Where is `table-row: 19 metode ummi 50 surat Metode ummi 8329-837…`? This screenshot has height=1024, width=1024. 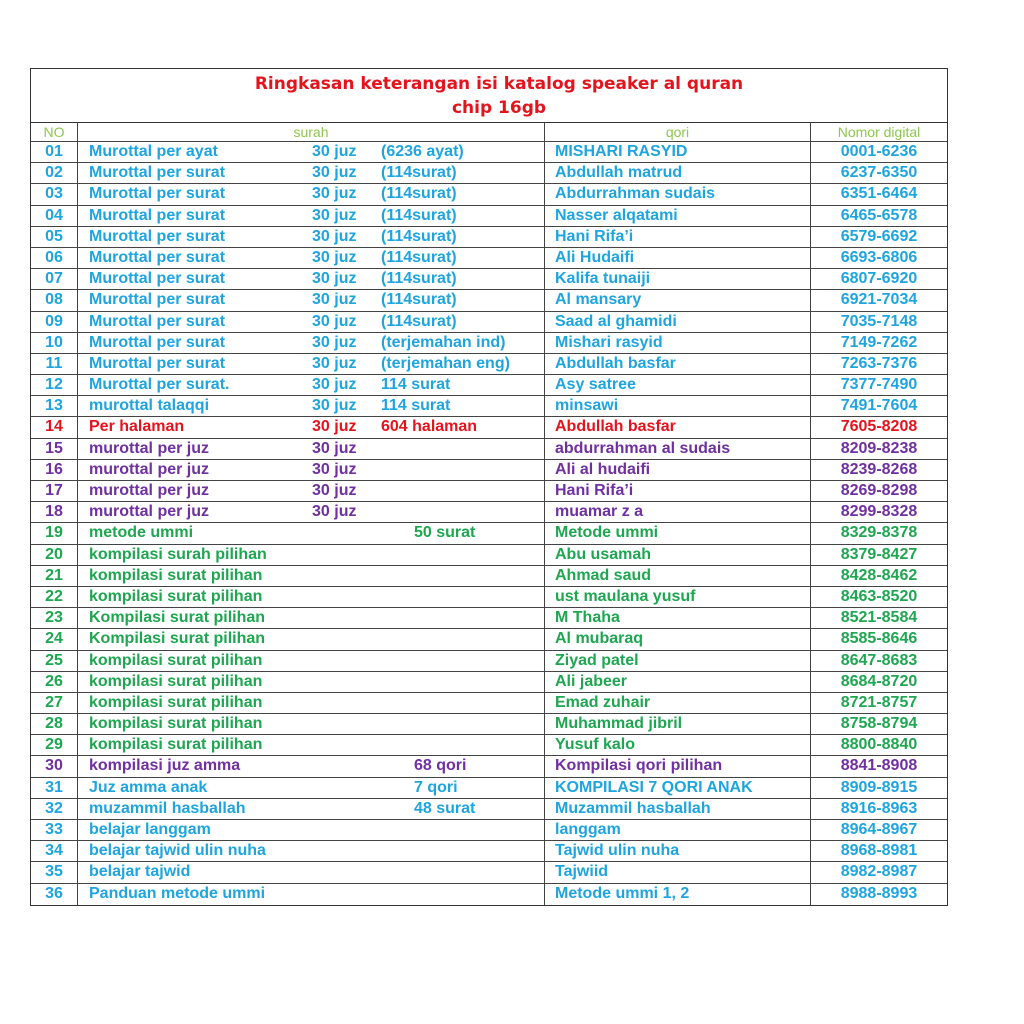
table-row: 19 metode ummi 50 surat Metode ummi 8329-837… is located at coordinates (489, 534).